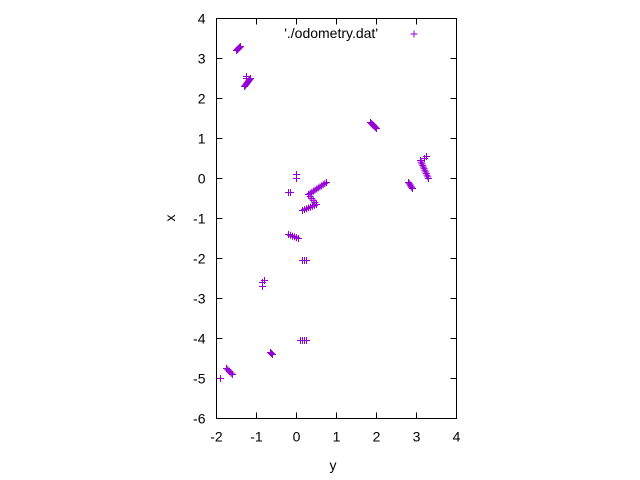 The width and height of the screenshot is (640, 480). What do you see at coordinates (199, 299) in the screenshot?
I see `y-tick-label: -3` at bounding box center [199, 299].